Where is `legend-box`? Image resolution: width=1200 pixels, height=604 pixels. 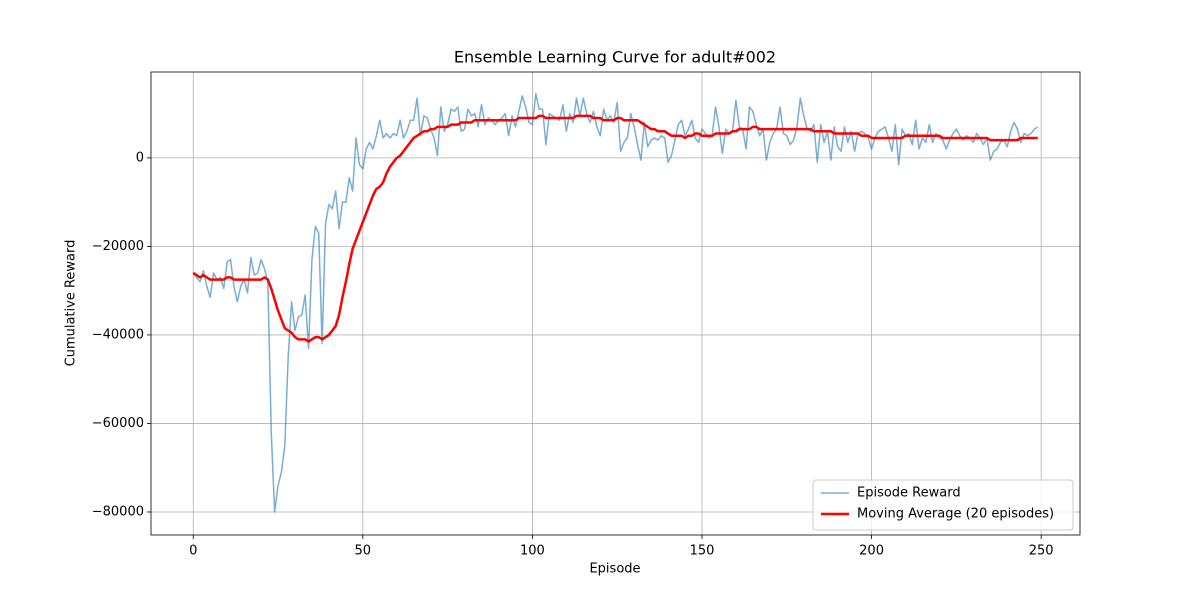 legend-box is located at coordinates (943, 505).